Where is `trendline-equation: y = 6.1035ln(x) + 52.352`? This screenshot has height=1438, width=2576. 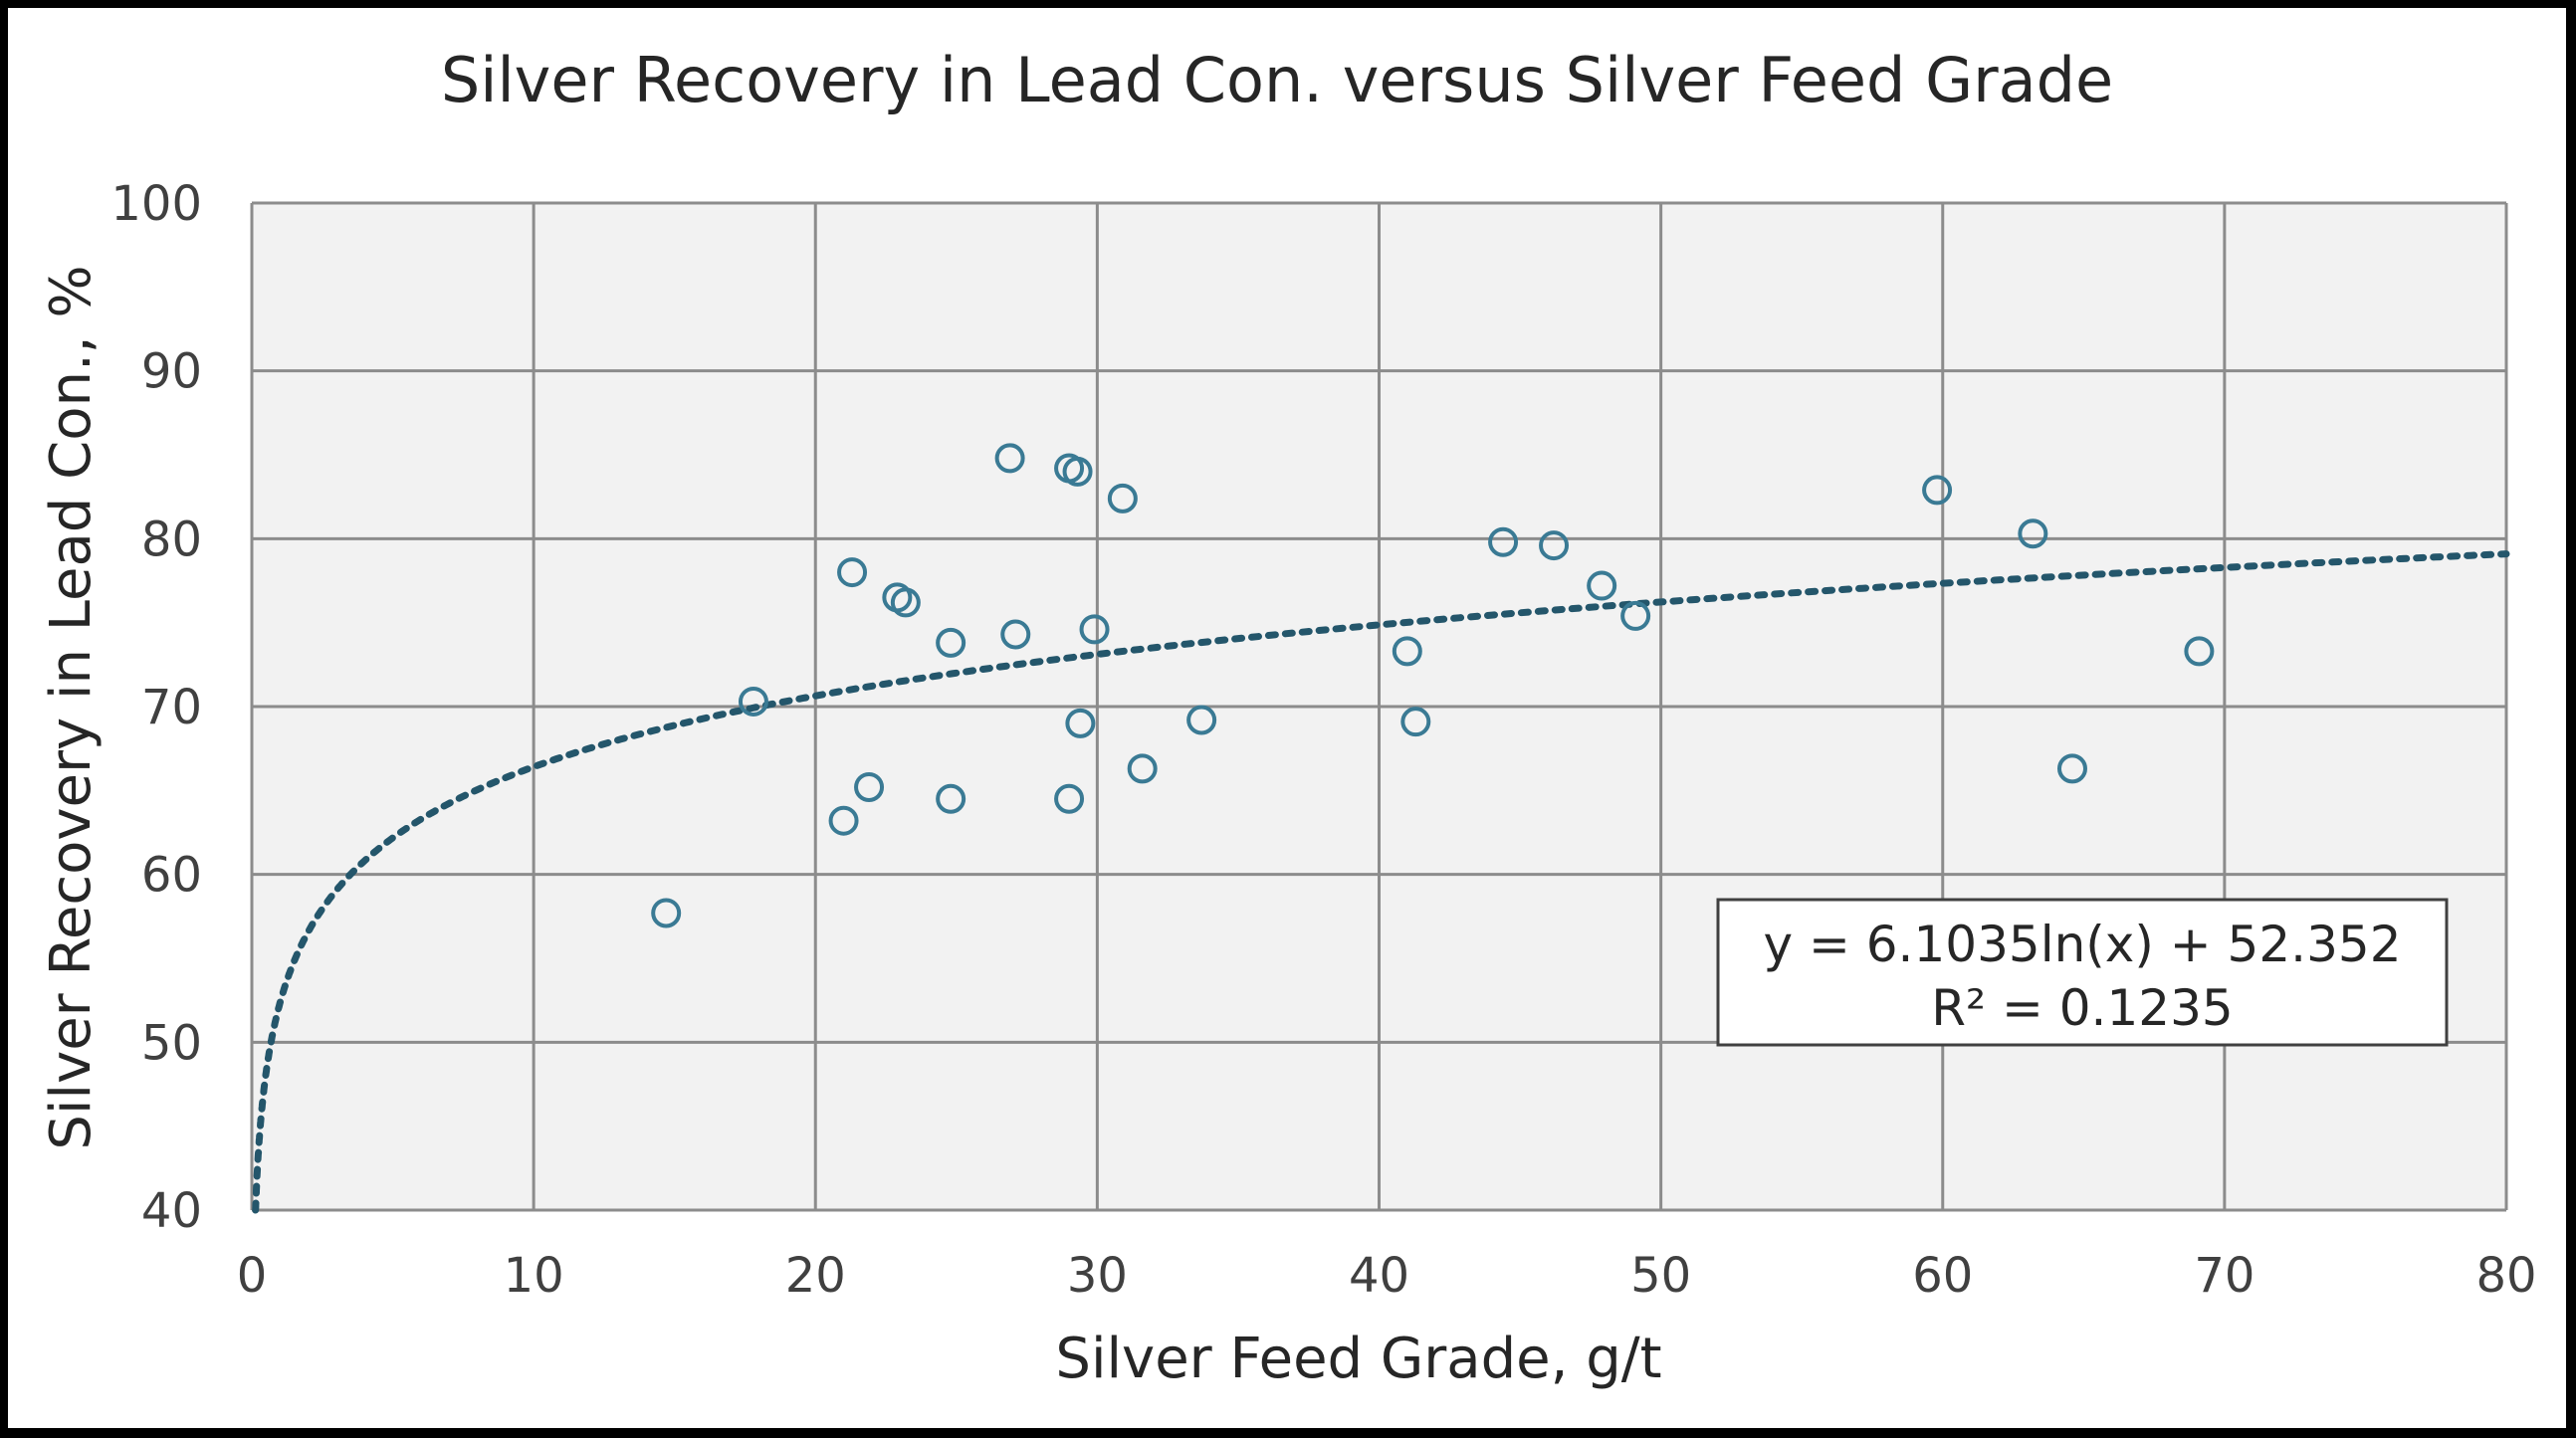 trendline-equation: y = 6.1035ln(x) + 52.352 is located at coordinates (2082, 945).